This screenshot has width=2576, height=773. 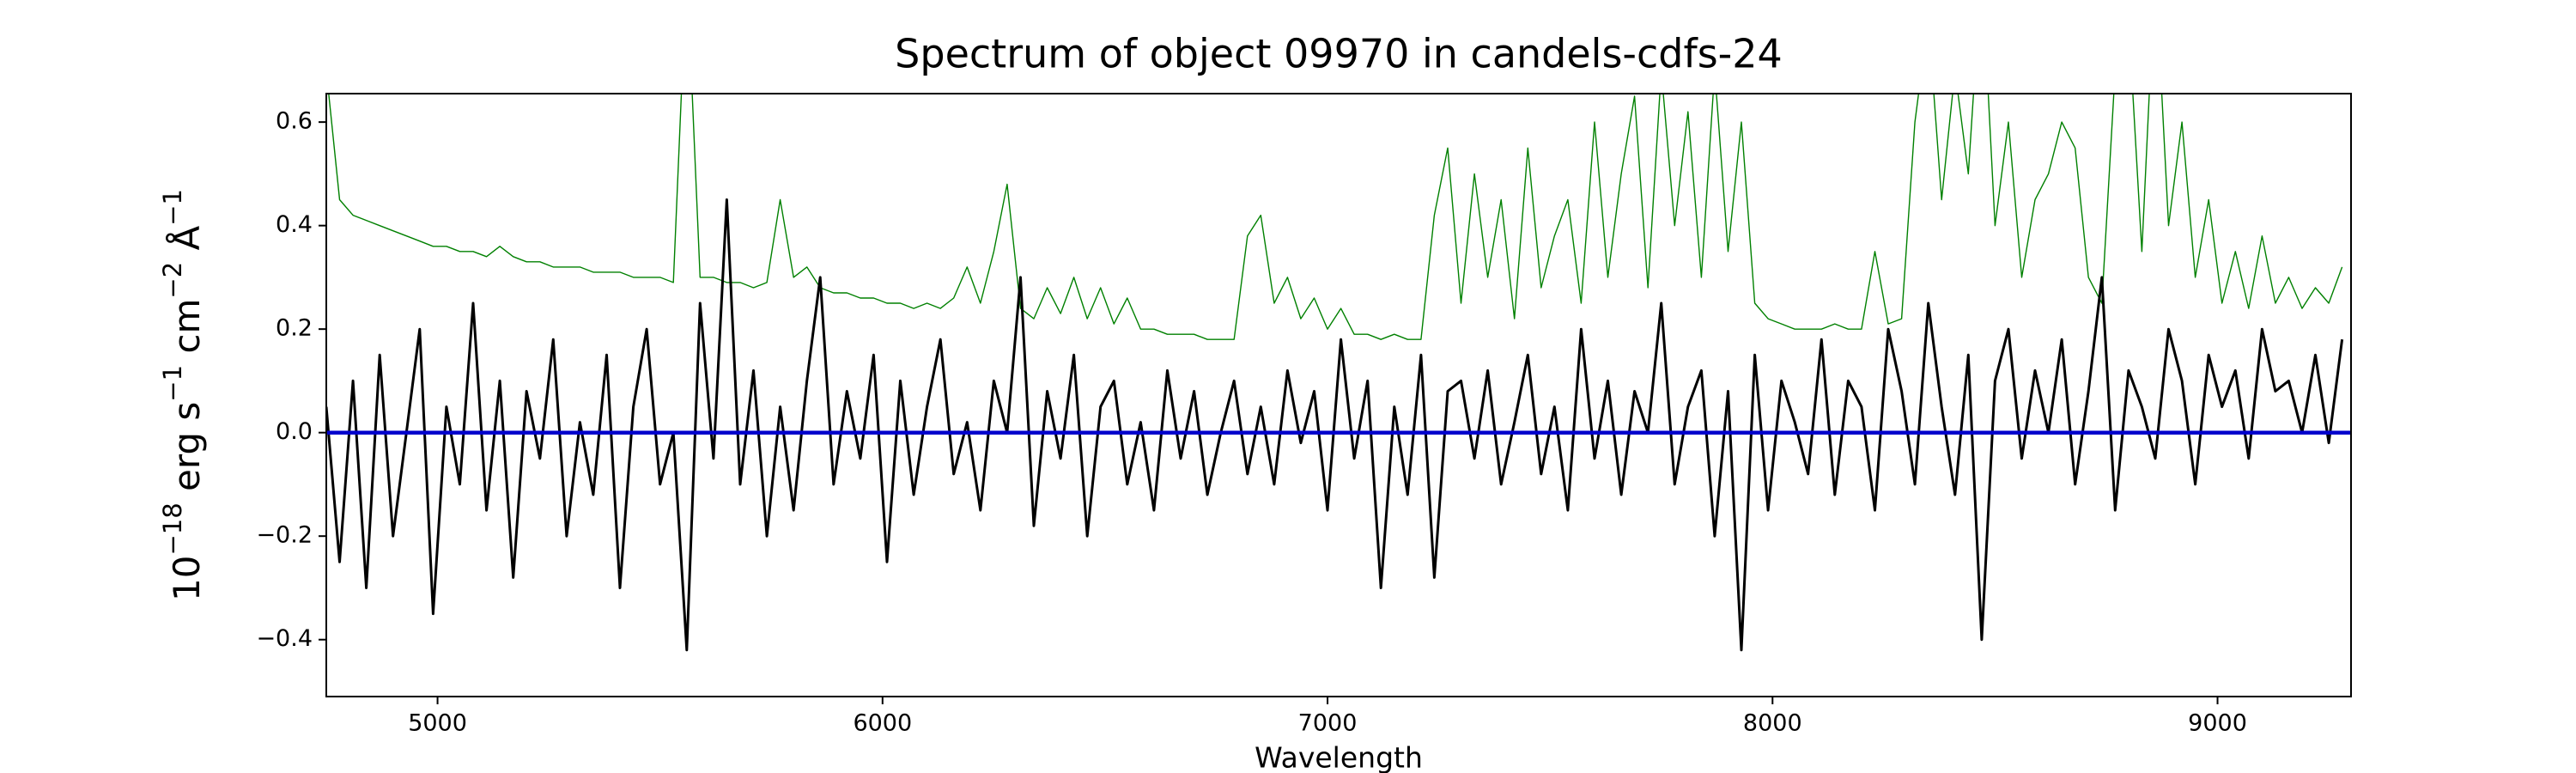 What do you see at coordinates (172, 280) in the screenshot?
I see `y-axis-label-part: −2` at bounding box center [172, 280].